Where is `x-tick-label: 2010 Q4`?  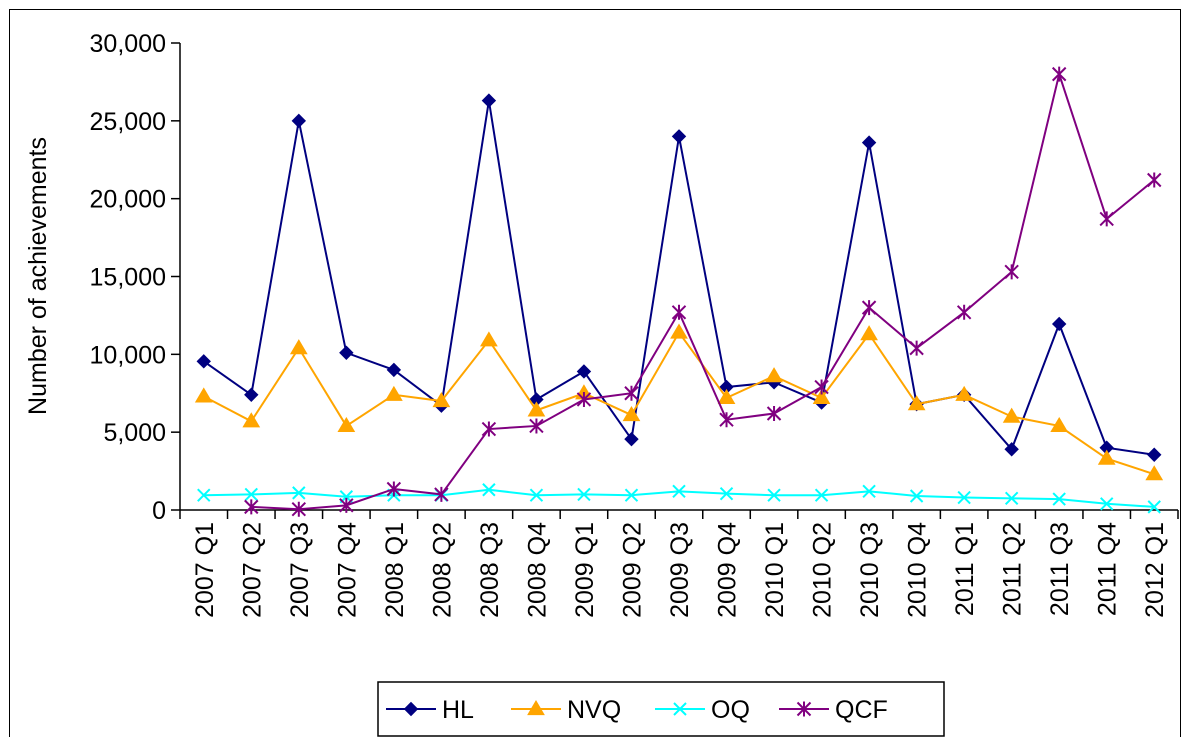
x-tick-label: 2010 Q4 is located at coordinates (918, 570).